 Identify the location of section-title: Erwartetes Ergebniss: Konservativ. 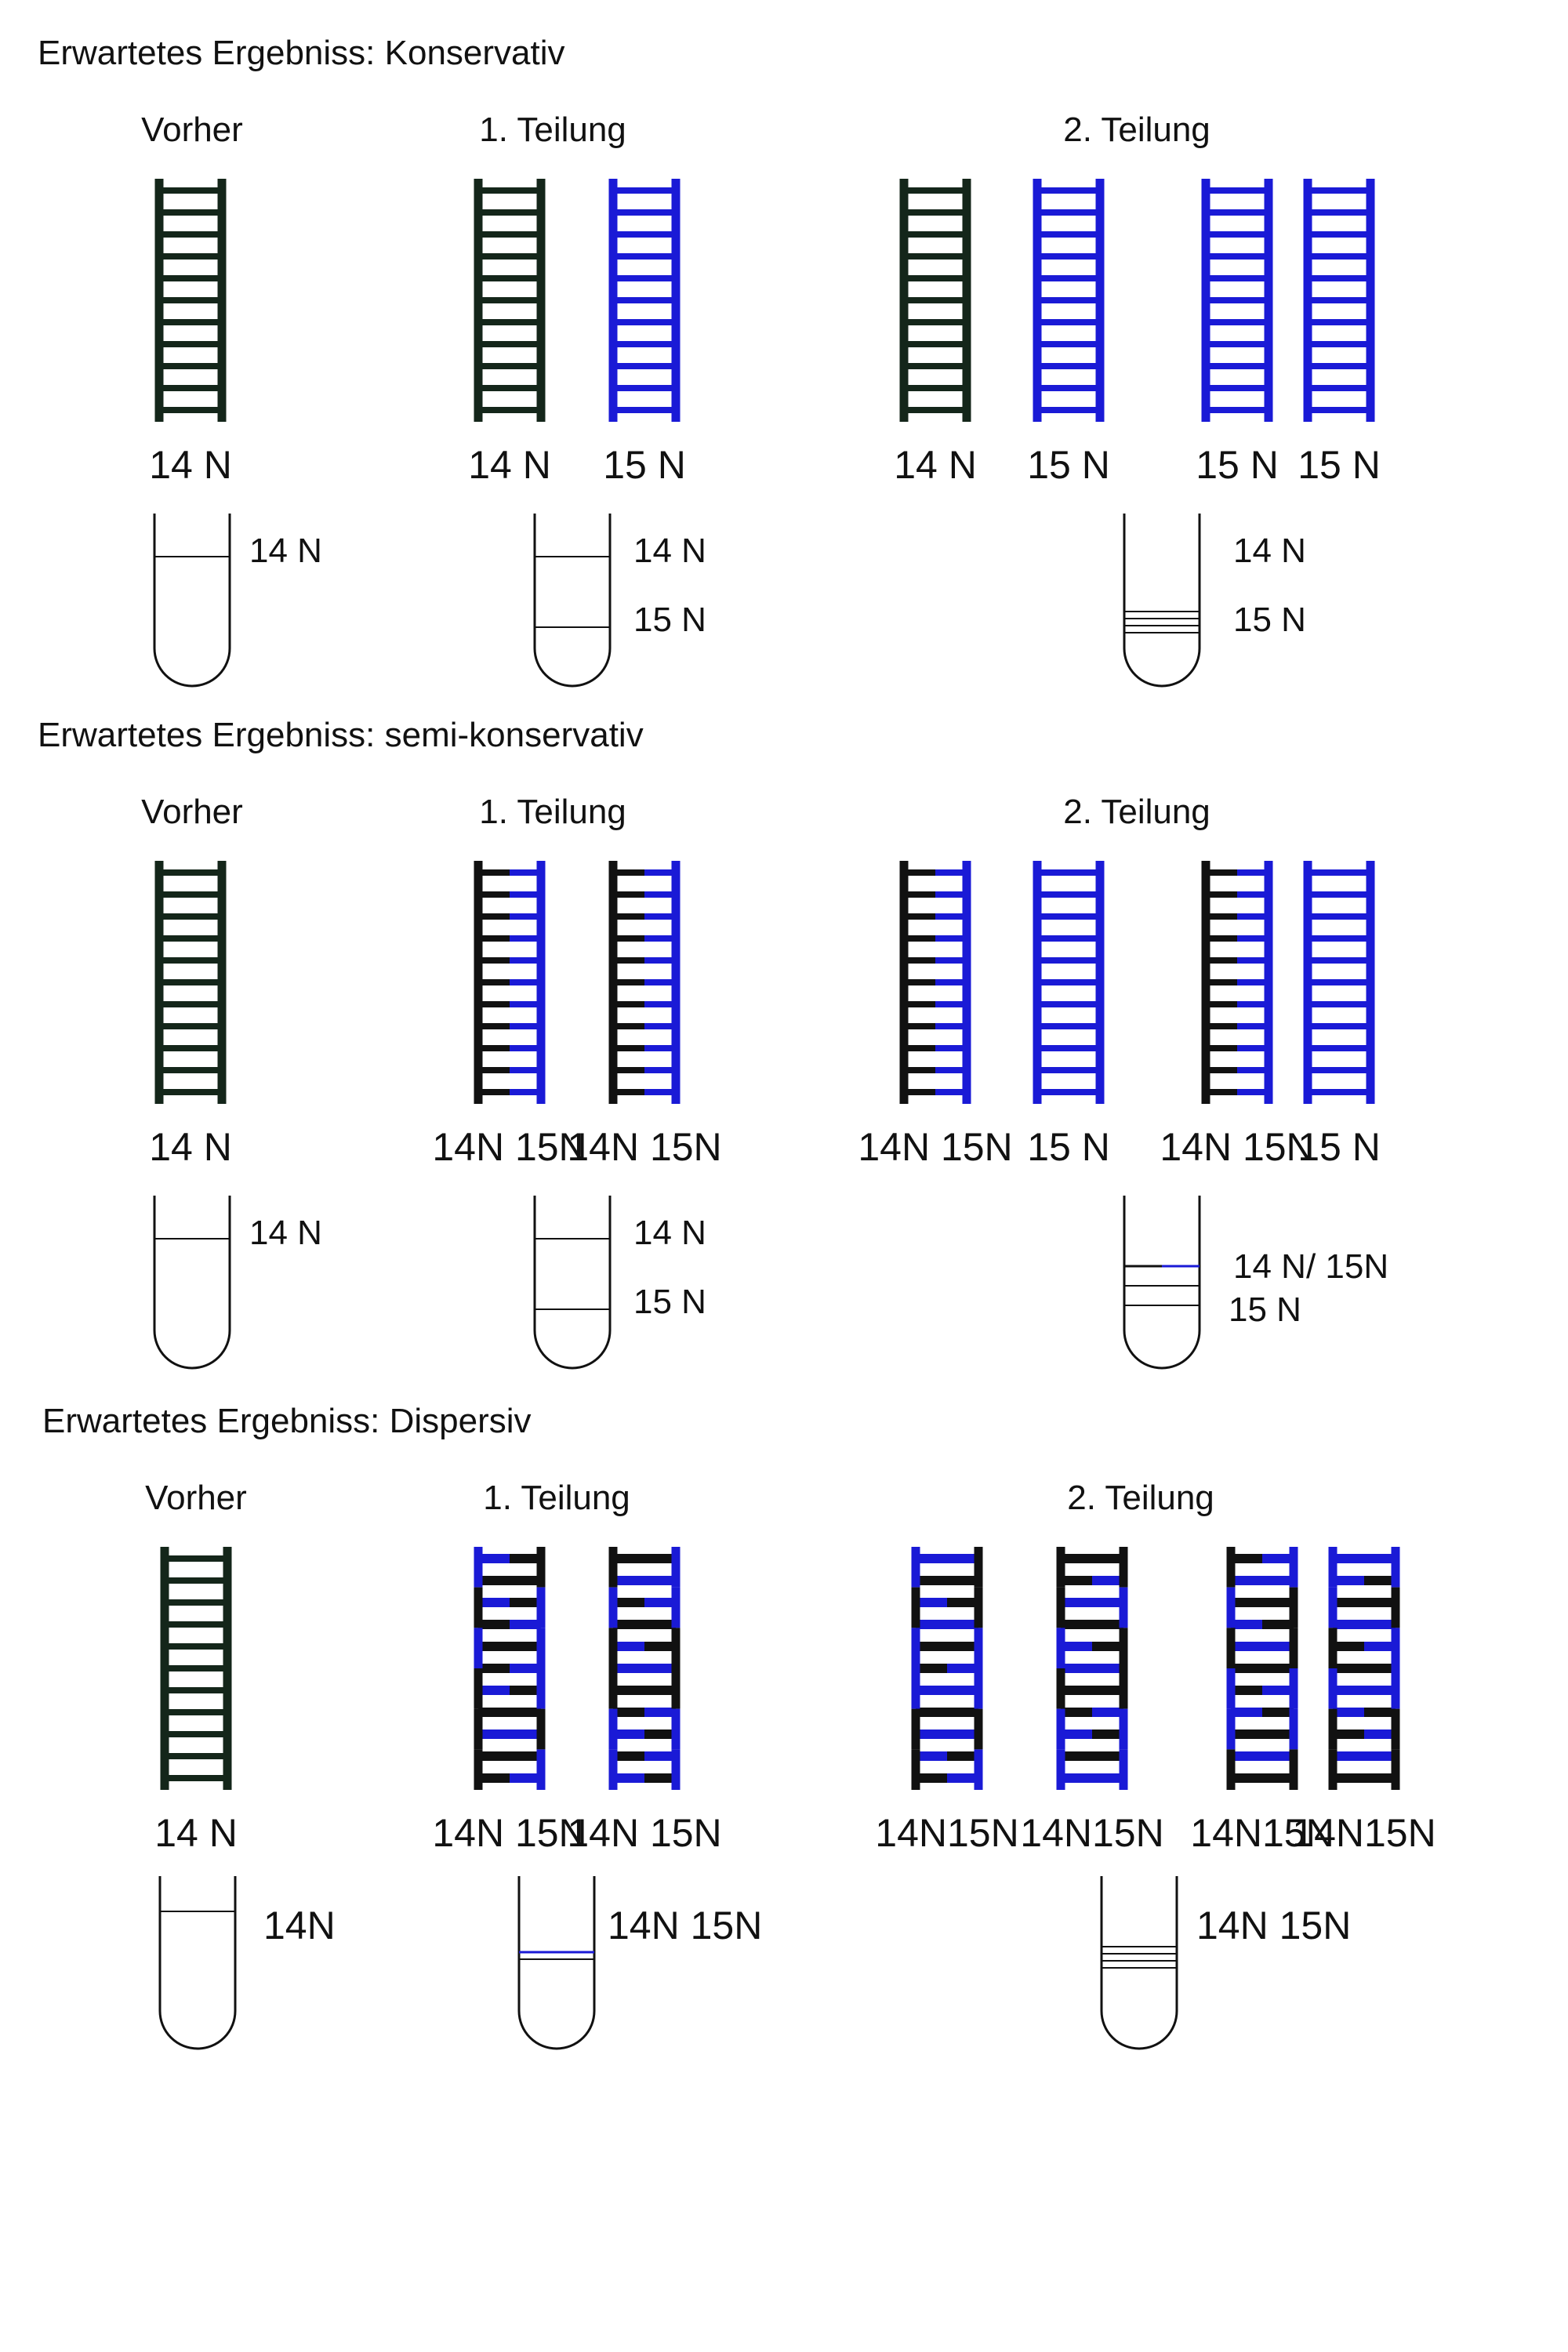
(301, 53).